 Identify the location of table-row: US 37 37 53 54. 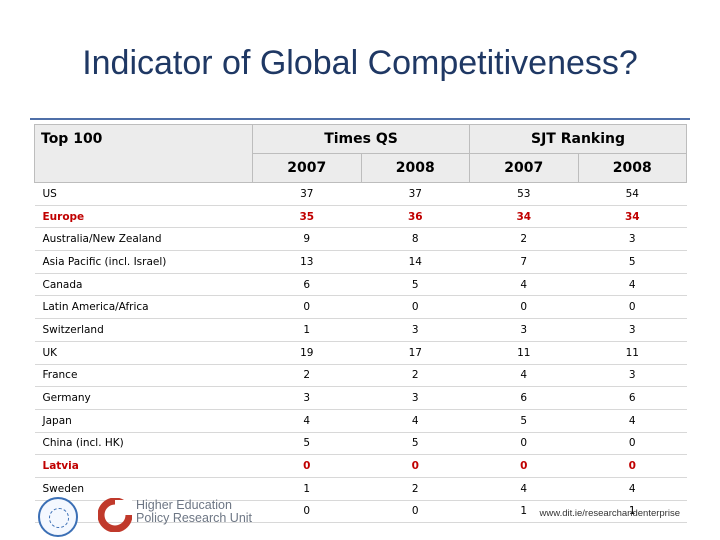
(360, 194).